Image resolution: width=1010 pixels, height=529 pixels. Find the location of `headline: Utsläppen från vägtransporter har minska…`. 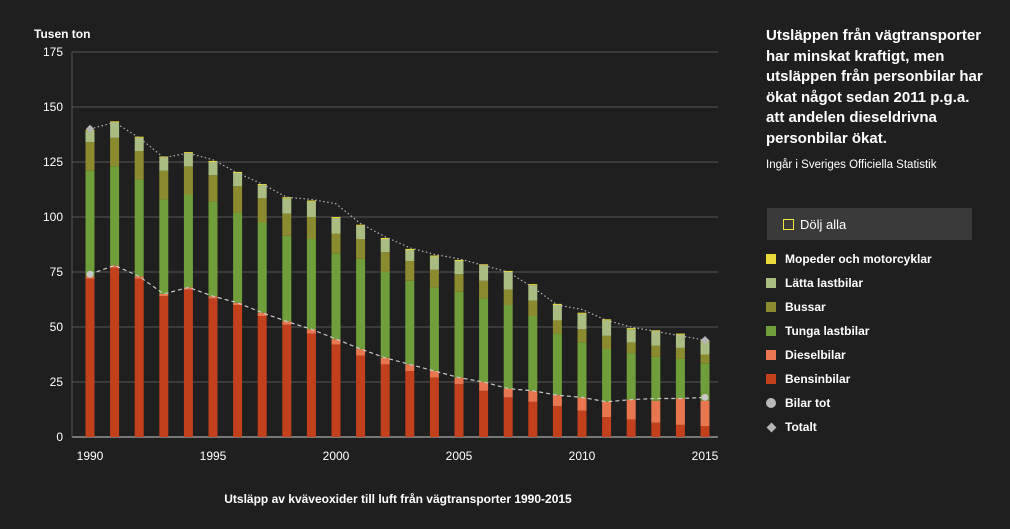

headline: Utsläppen från vägtransporter har minska… is located at coordinates (874, 87).